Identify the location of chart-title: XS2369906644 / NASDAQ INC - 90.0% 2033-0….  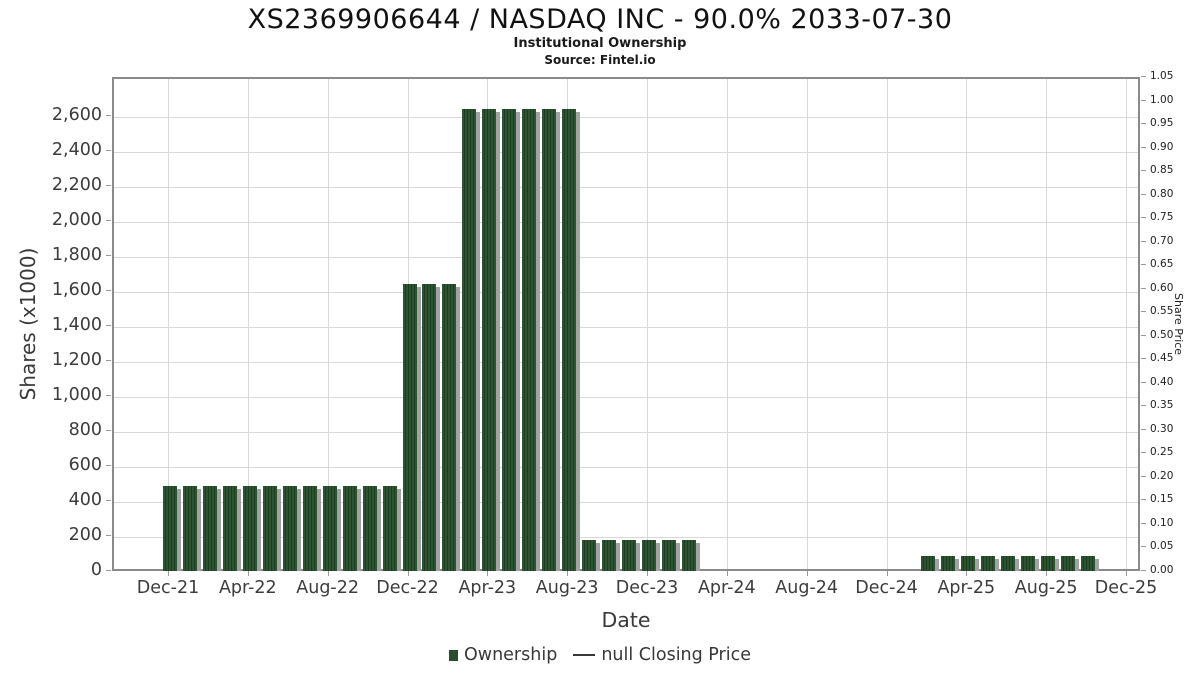
(600, 19).